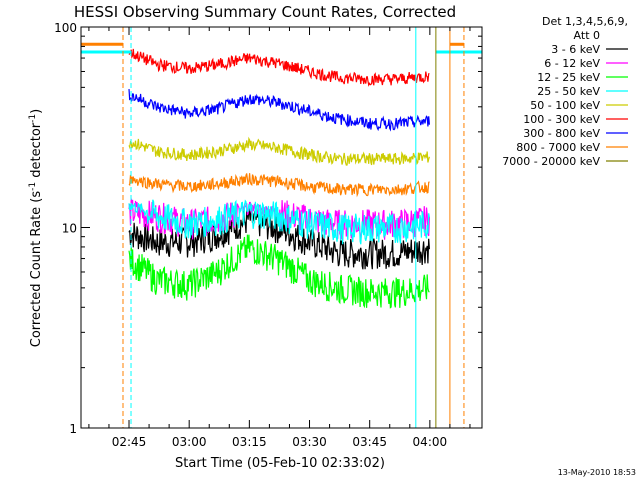 The image size is (640, 480). What do you see at coordinates (369, 442) in the screenshot?
I see `x-tick-label: 03:45` at bounding box center [369, 442].